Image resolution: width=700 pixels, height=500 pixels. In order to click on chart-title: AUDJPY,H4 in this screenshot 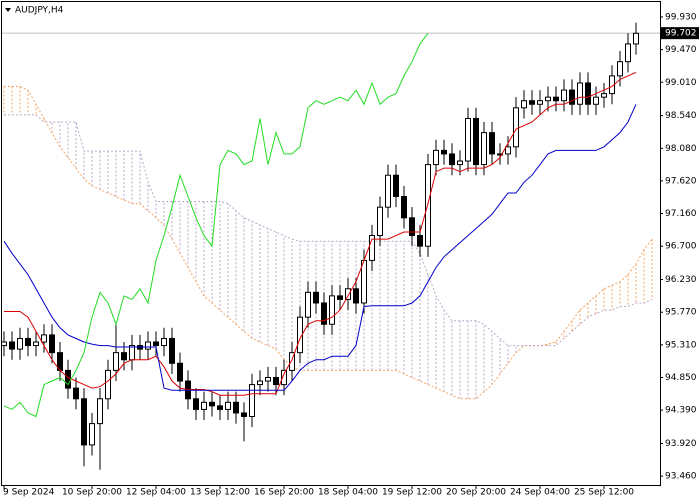, I will do `click(39, 11)`.